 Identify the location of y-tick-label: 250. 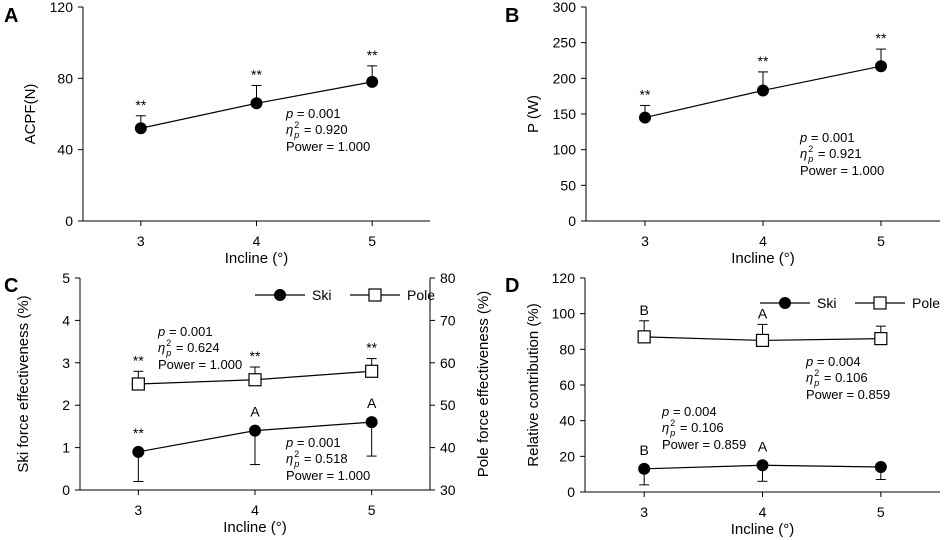
(565, 43).